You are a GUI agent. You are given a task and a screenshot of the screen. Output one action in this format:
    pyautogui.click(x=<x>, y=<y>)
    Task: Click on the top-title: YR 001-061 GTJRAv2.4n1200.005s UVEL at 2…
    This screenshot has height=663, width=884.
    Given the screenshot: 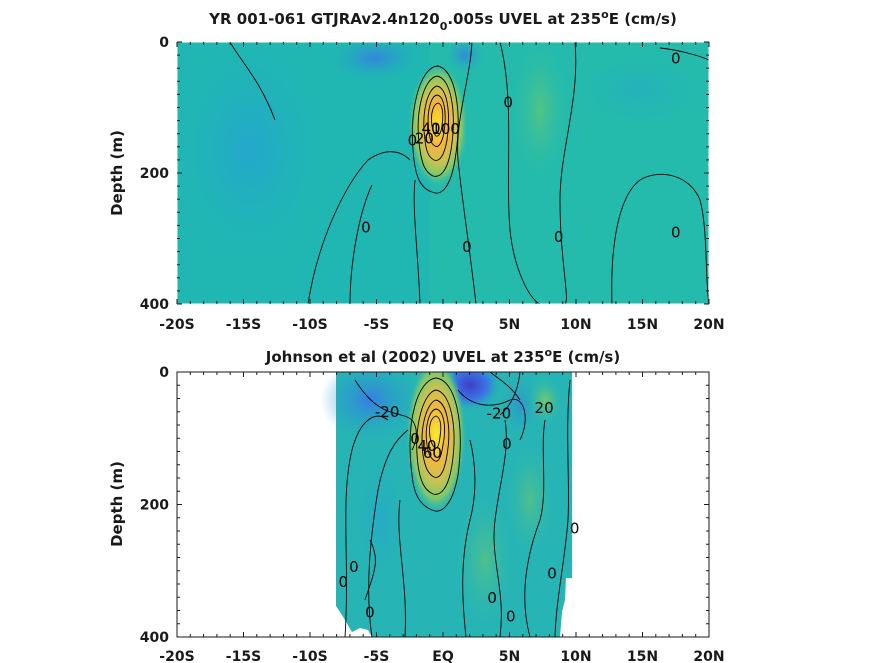 What is the action you would take?
    pyautogui.click(x=442, y=20)
    